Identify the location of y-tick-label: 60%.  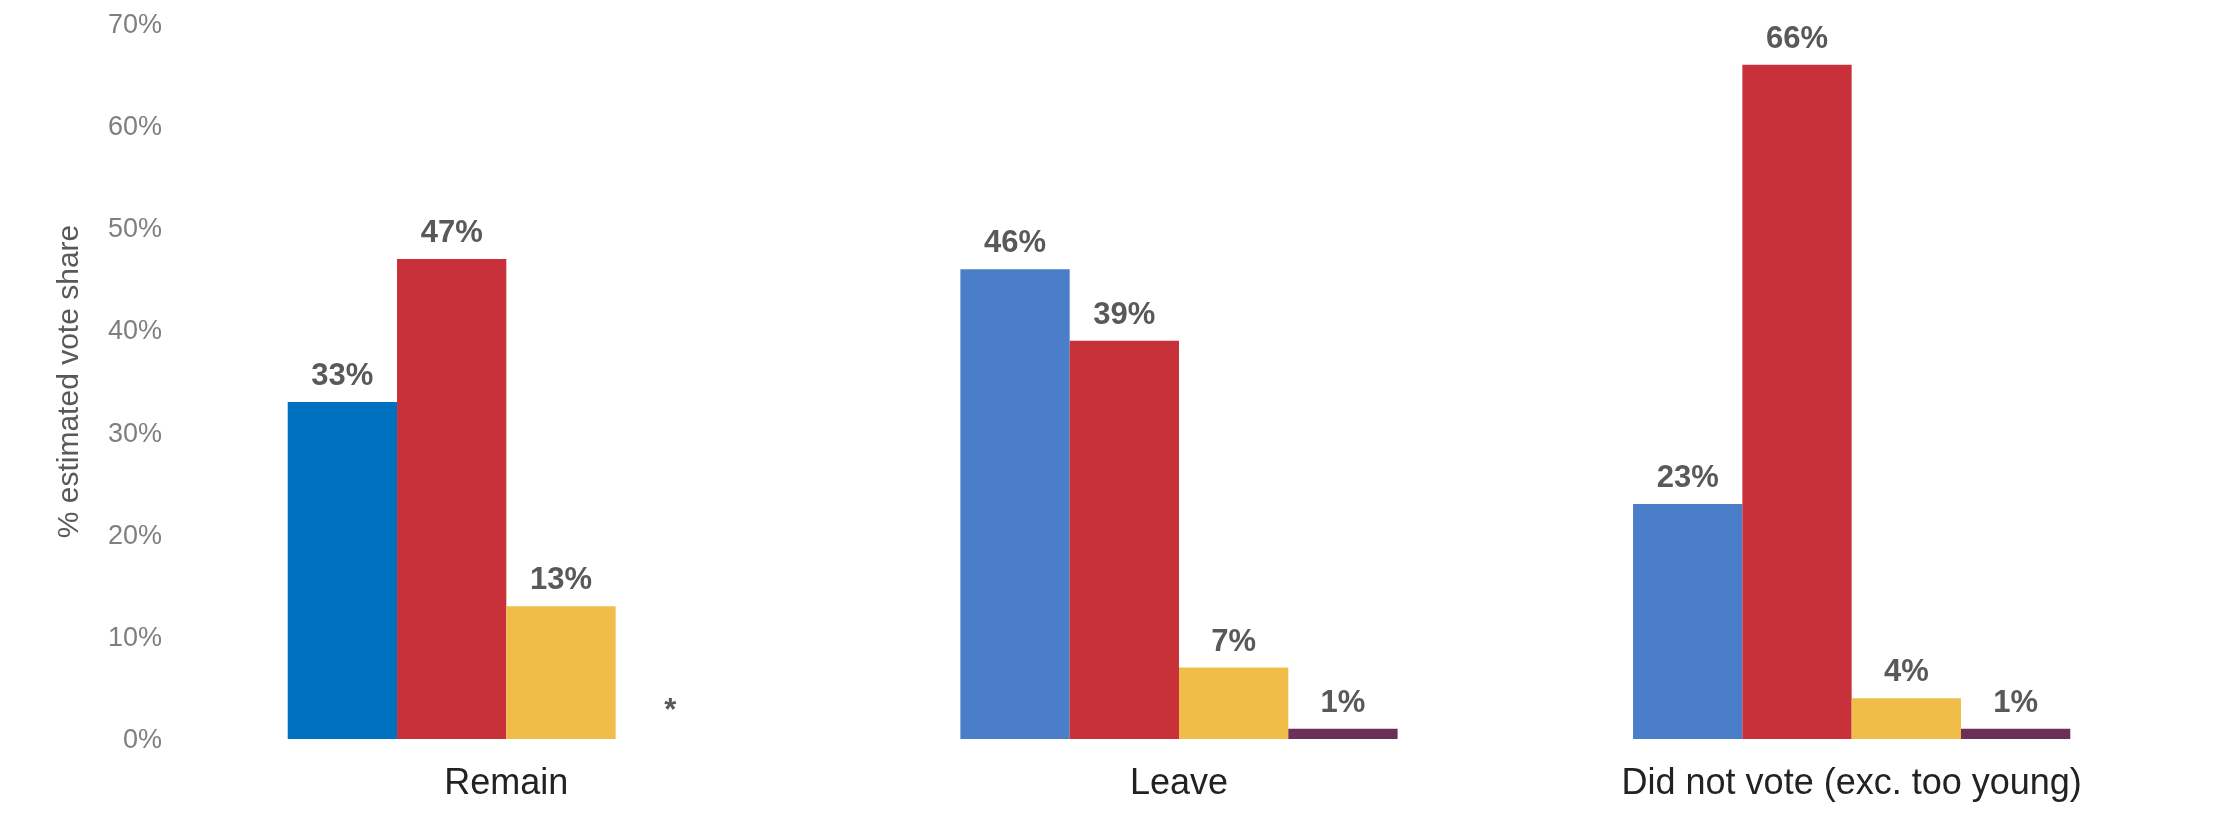
(134, 126).